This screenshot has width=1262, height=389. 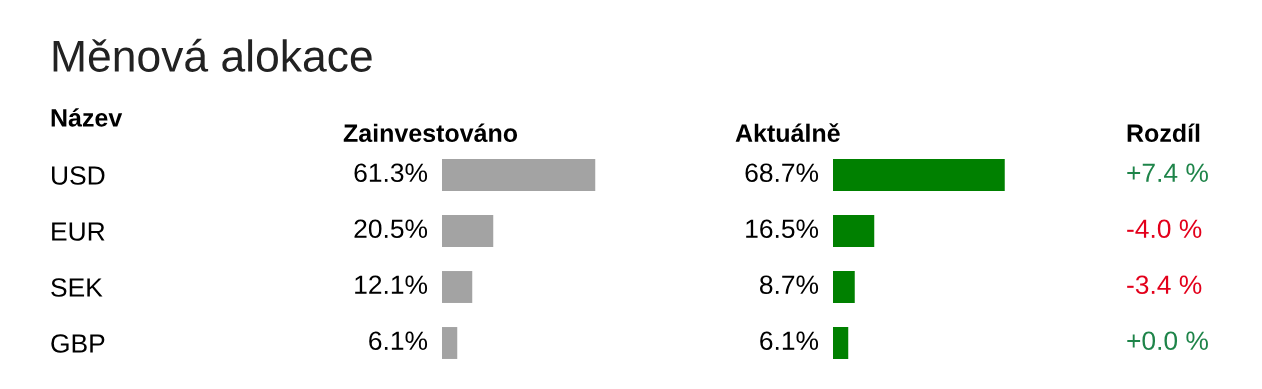 What do you see at coordinates (430, 133) in the screenshot?
I see `chart-title: Zainvestováno` at bounding box center [430, 133].